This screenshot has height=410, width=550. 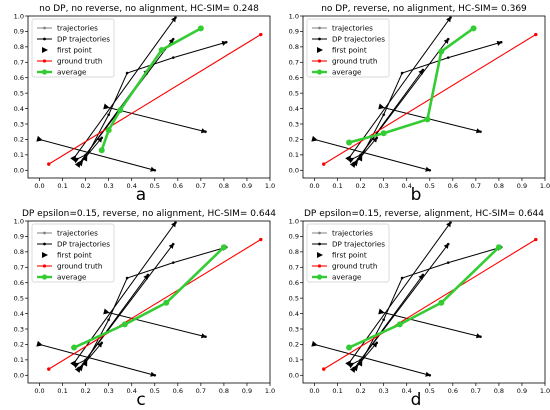 What do you see at coordinates (337, 186) in the screenshot?
I see `x-tick-label: 0.1` at bounding box center [337, 186].